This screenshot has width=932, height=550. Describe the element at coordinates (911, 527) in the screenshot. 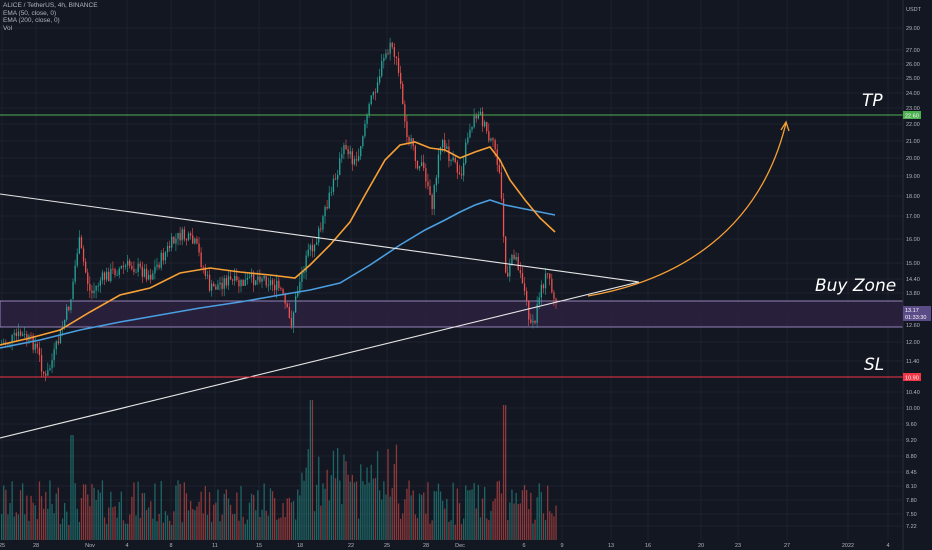

I see `price-tick-label: 7.22` at that location.